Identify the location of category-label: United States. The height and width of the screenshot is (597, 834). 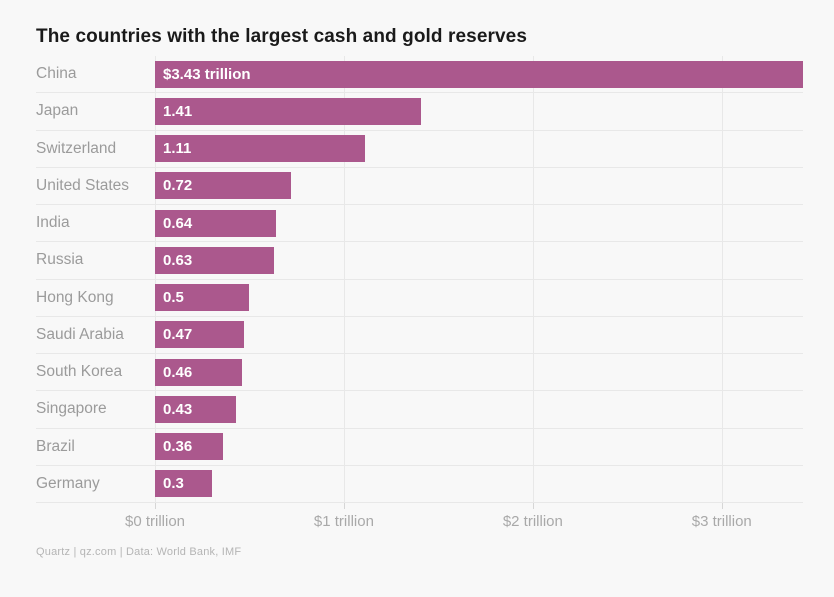
(83, 185).